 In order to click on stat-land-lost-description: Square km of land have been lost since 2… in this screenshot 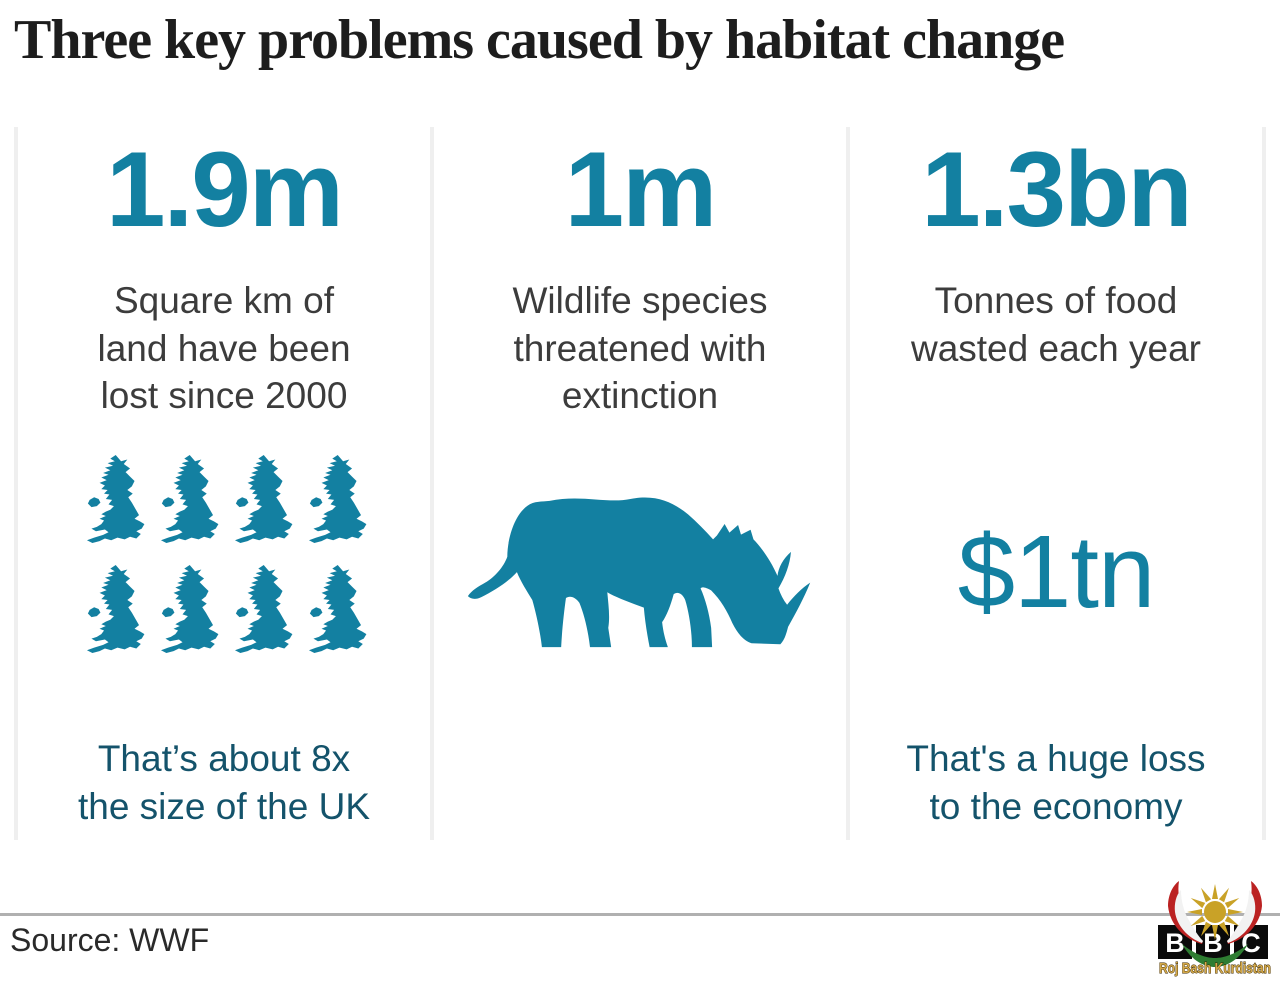, I will do `click(224, 348)`.